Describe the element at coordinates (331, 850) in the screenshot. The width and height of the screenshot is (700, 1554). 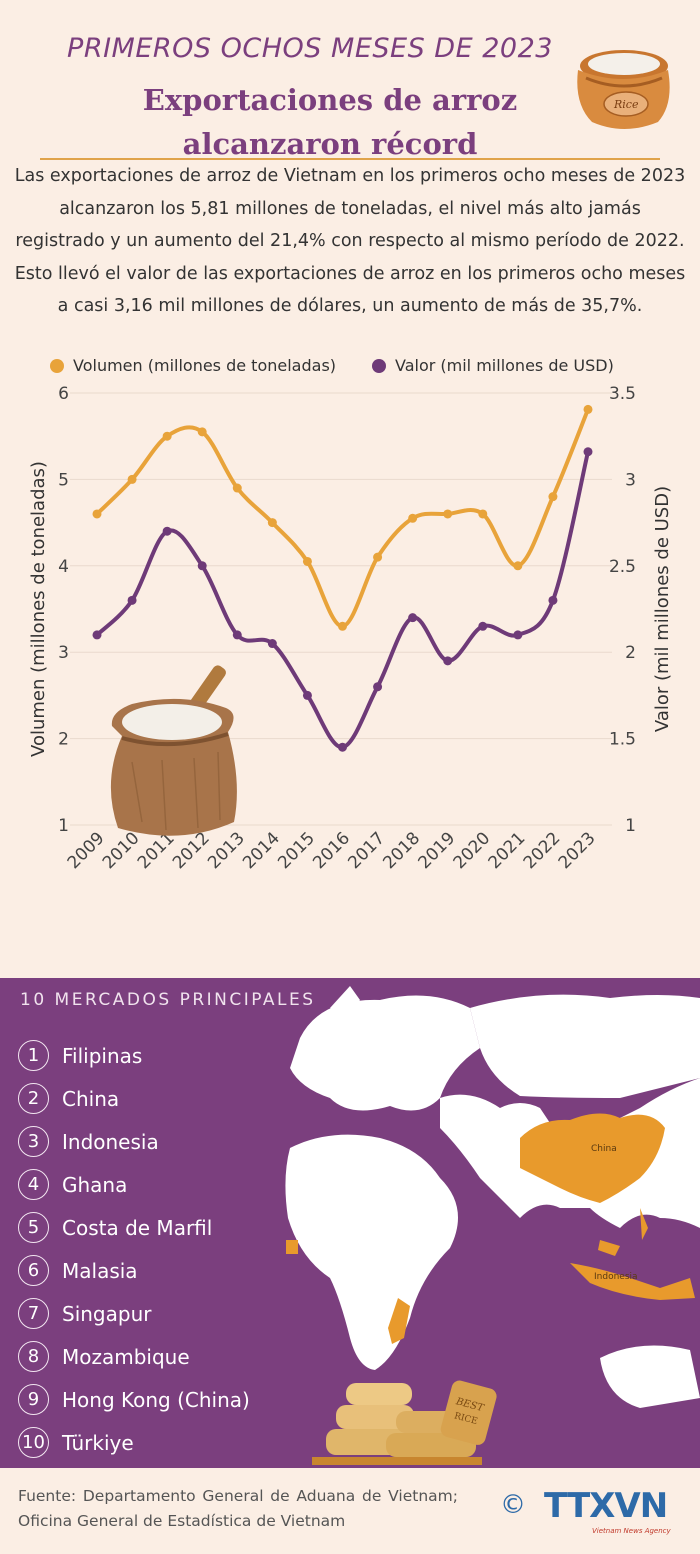
I see `x-tick-label: 2016` at that location.